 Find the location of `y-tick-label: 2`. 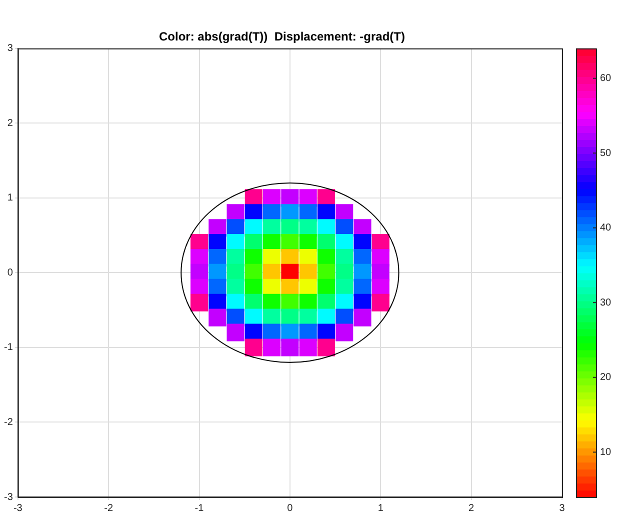

y-tick-label: 2 is located at coordinates (10, 123).